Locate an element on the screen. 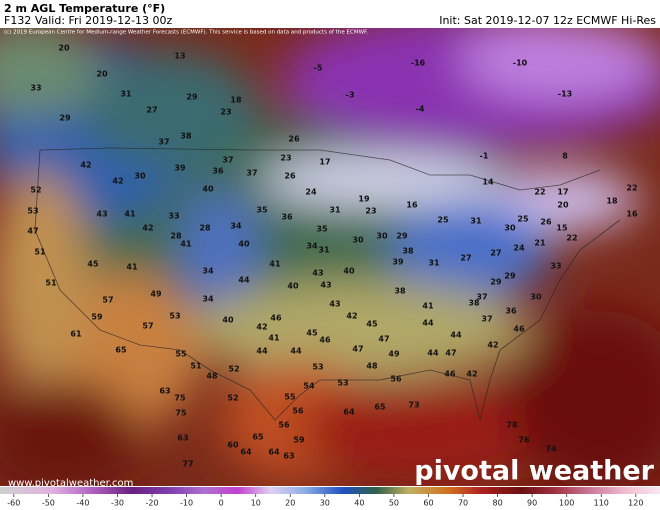  temperature-label: 43 is located at coordinates (334, 304).